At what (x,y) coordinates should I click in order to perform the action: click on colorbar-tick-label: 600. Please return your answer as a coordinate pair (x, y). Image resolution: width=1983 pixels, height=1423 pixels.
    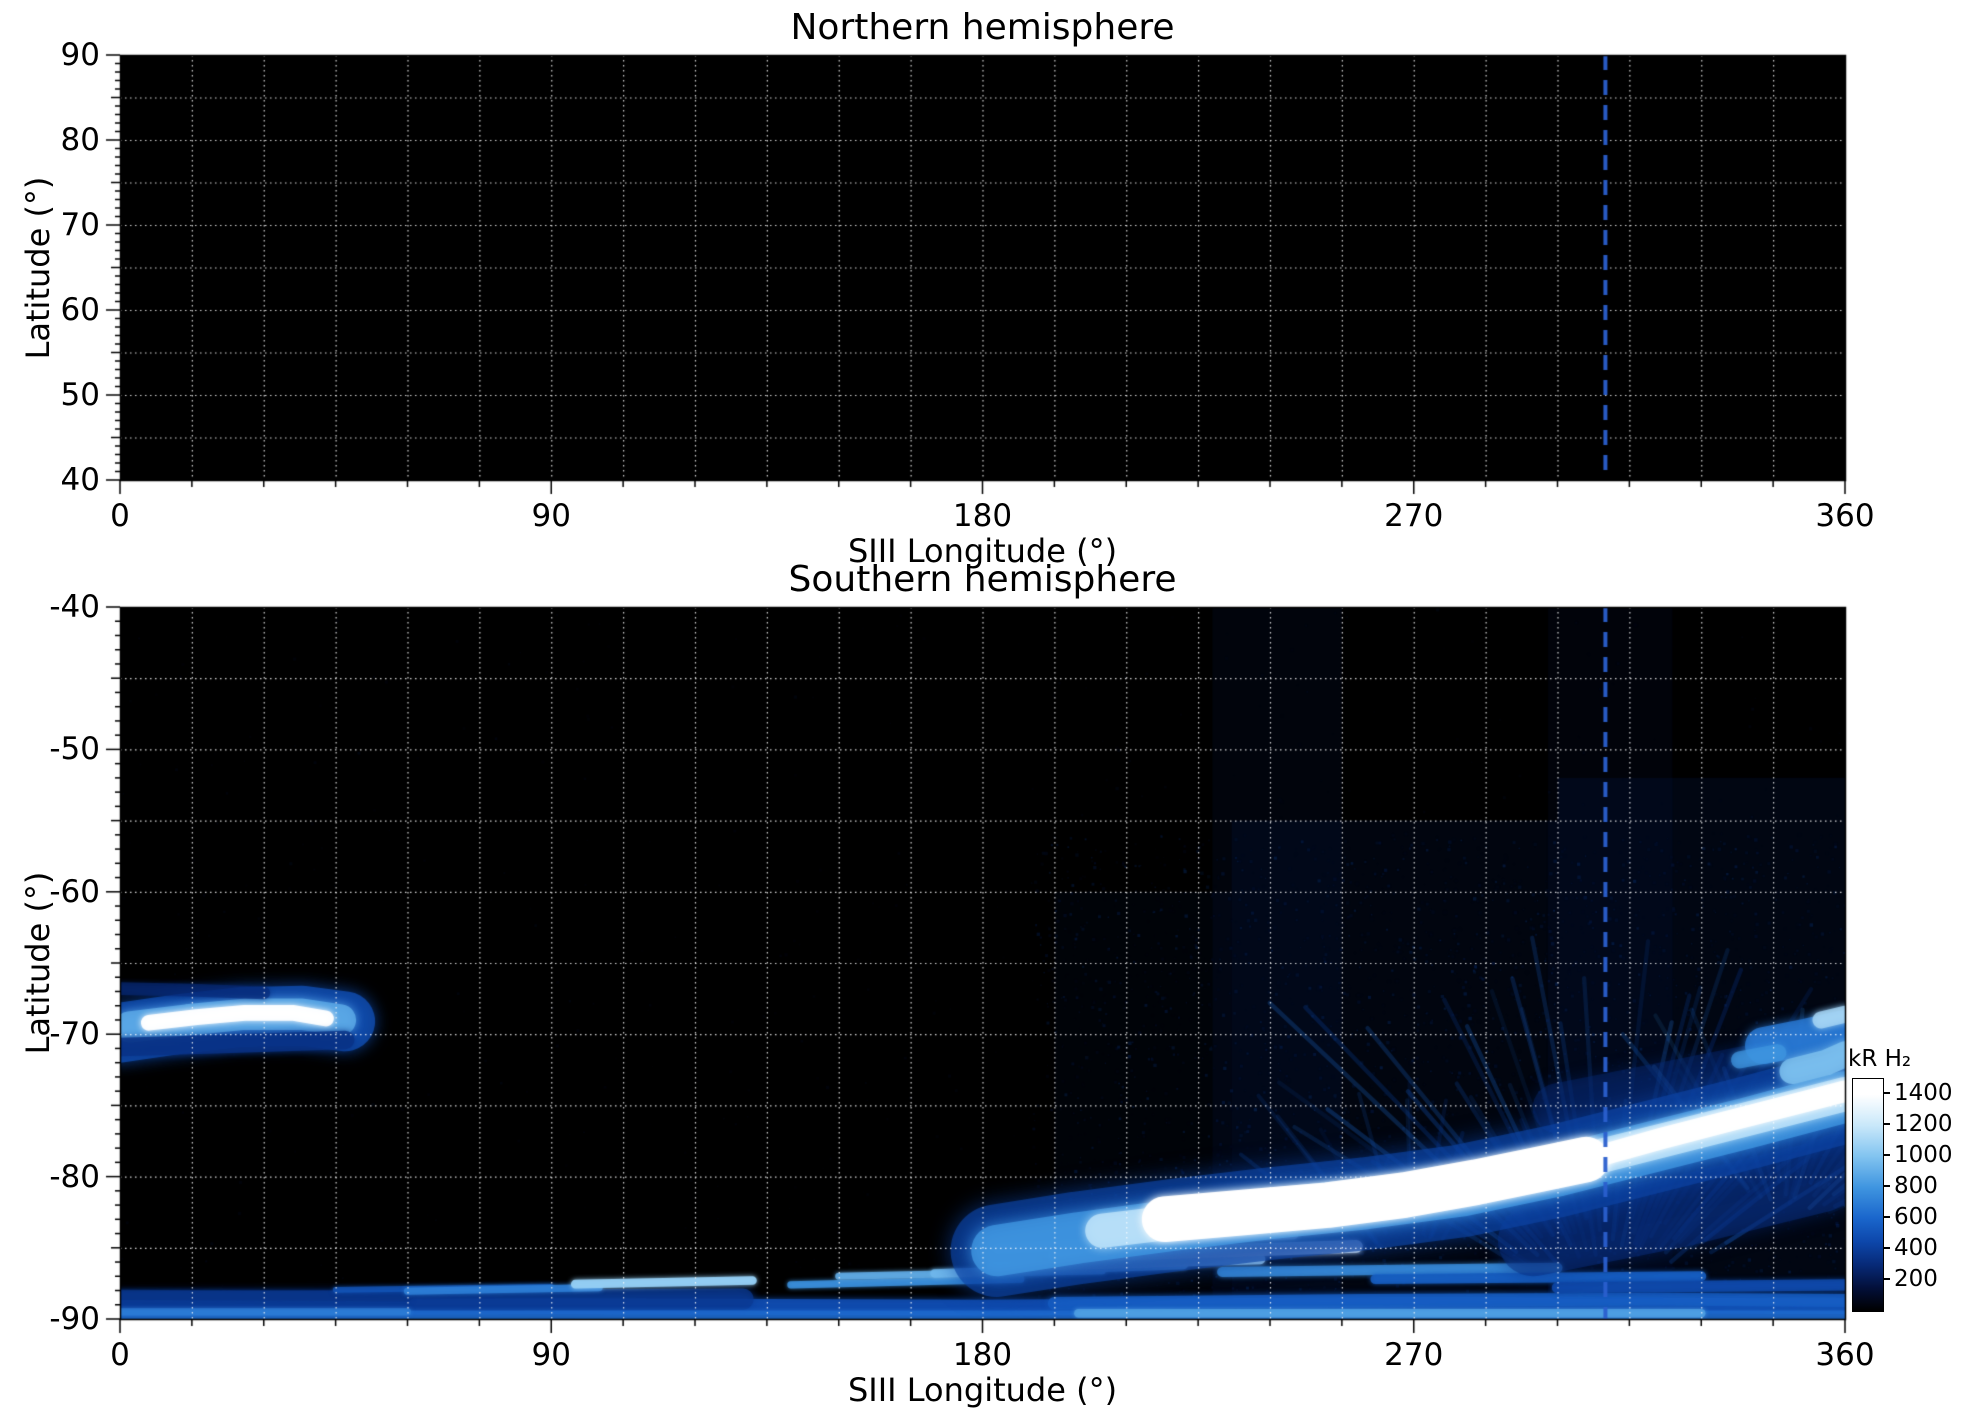
    Looking at the image, I should click on (1916, 1217).